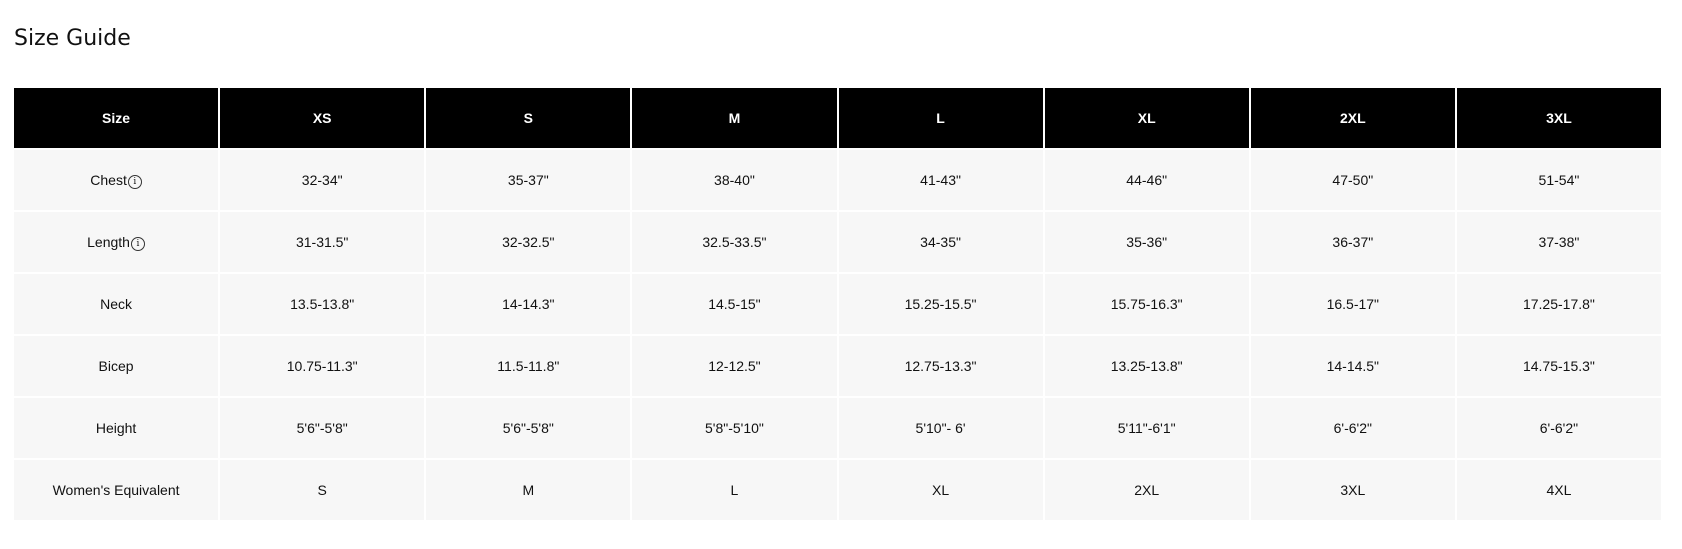 This screenshot has width=1682, height=549. I want to click on row-label: Bicep, so click(116, 366).